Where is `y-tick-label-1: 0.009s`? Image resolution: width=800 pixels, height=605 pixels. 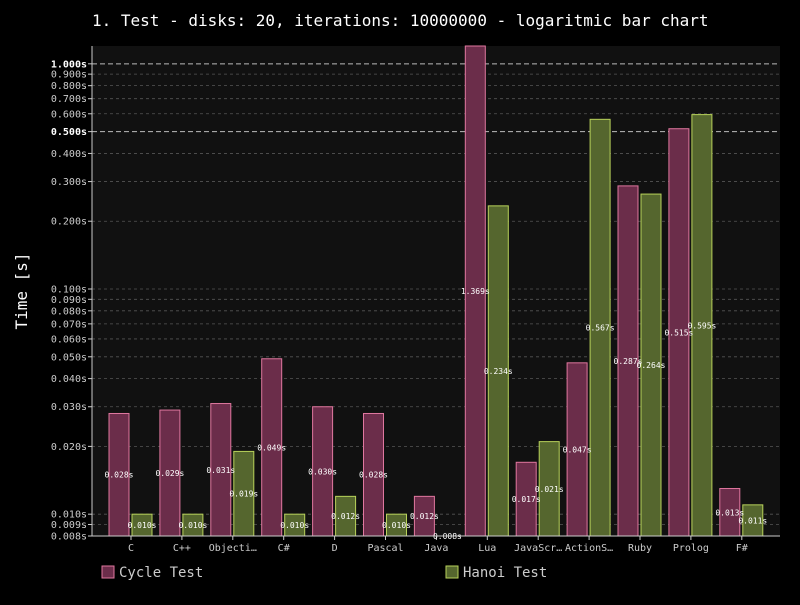
y-tick-label-1: 0.009s is located at coordinates (69, 525).